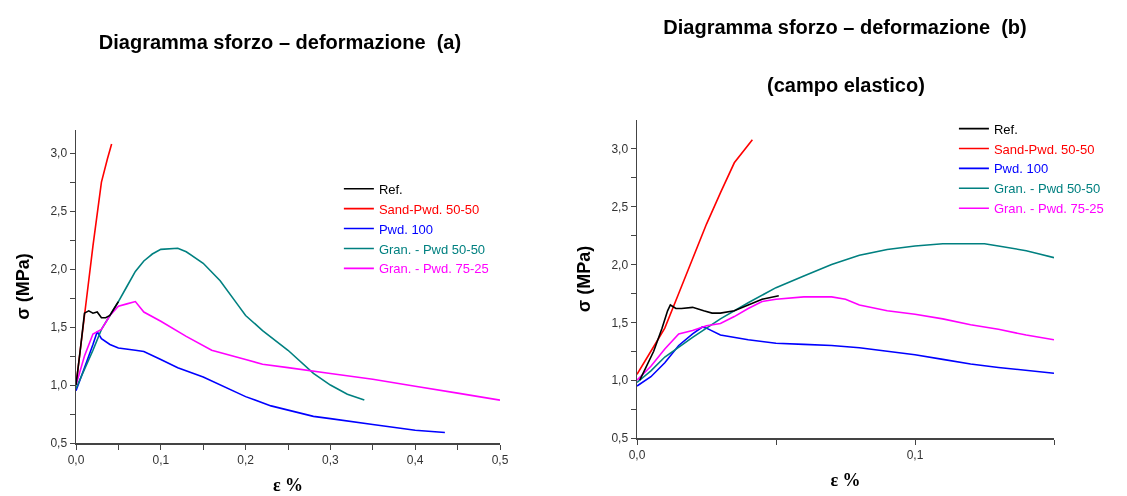  What do you see at coordinates (280, 41) in the screenshot?
I see `chart-title: Diagramma sforzo – deformazione (a)` at bounding box center [280, 41].